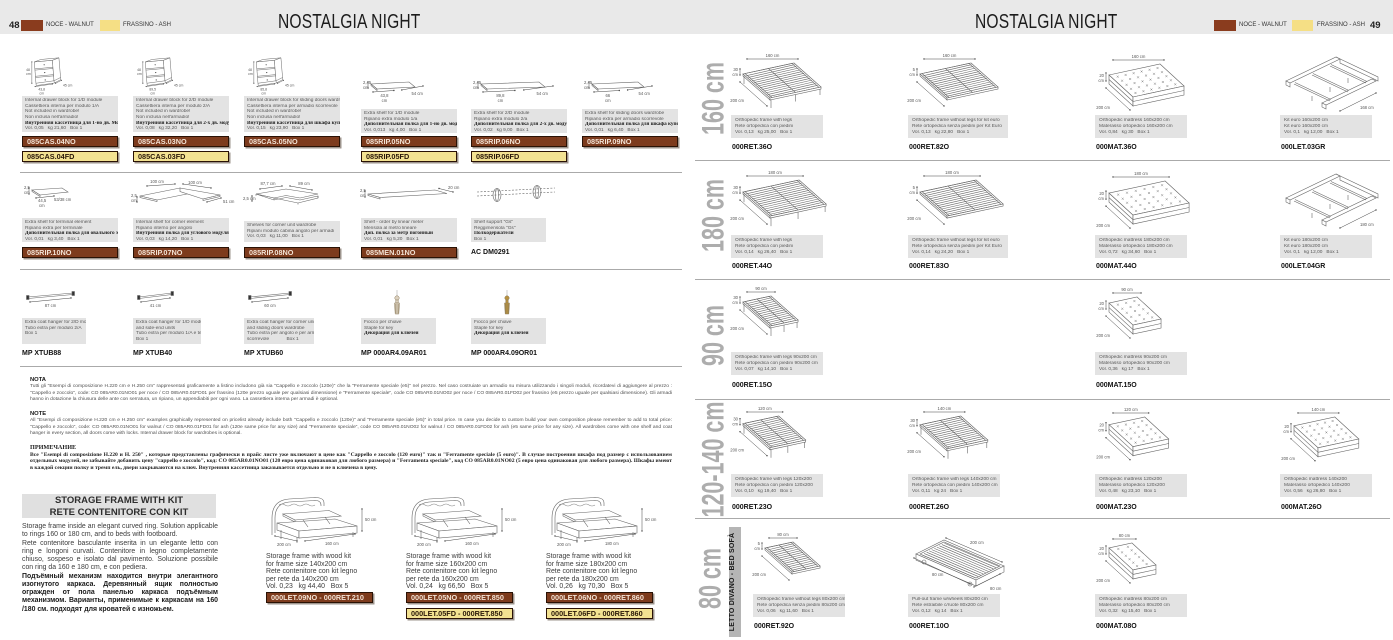 This screenshot has height=640, width=1393. What do you see at coordinates (152, 90) in the screenshot?
I see `svg-text: 89,5` at bounding box center [152, 90].